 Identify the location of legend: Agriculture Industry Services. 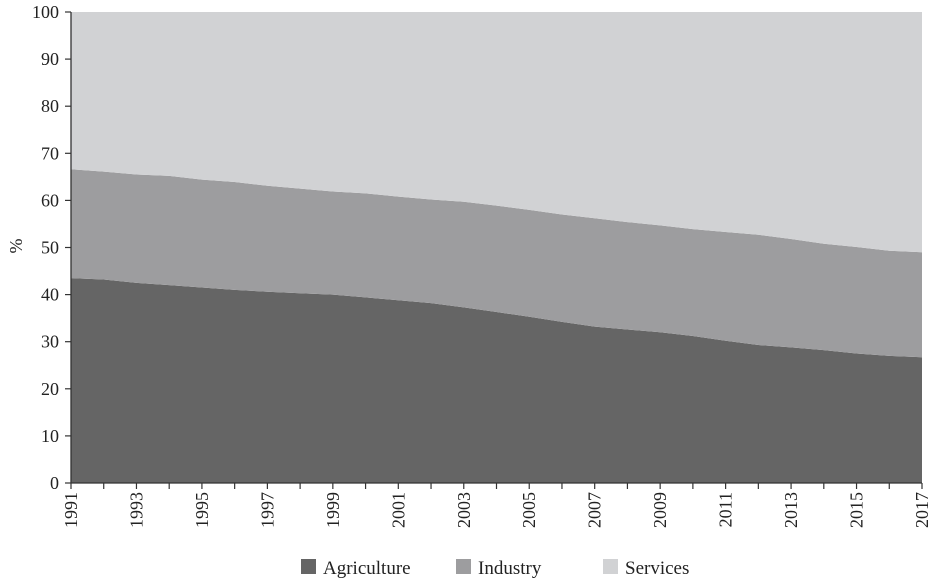
(495, 568).